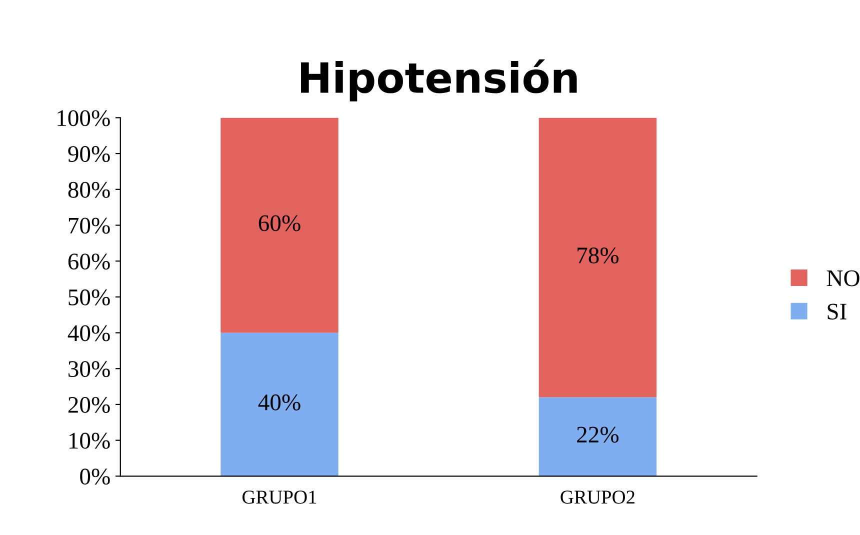 Image resolution: width=860 pixels, height=535 pixels. Describe the element at coordinates (89, 297) in the screenshot. I see `y-tick-label: 50%` at that location.